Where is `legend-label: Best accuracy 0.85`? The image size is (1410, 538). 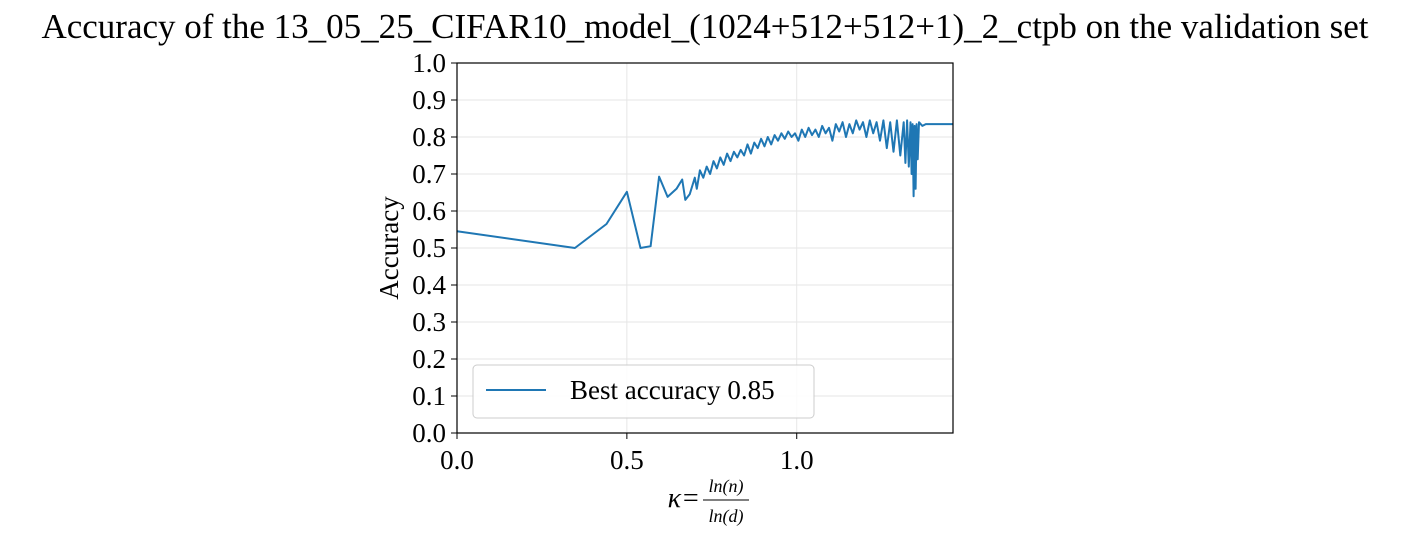
legend-label: Best accuracy 0.85 is located at coordinates (672, 390).